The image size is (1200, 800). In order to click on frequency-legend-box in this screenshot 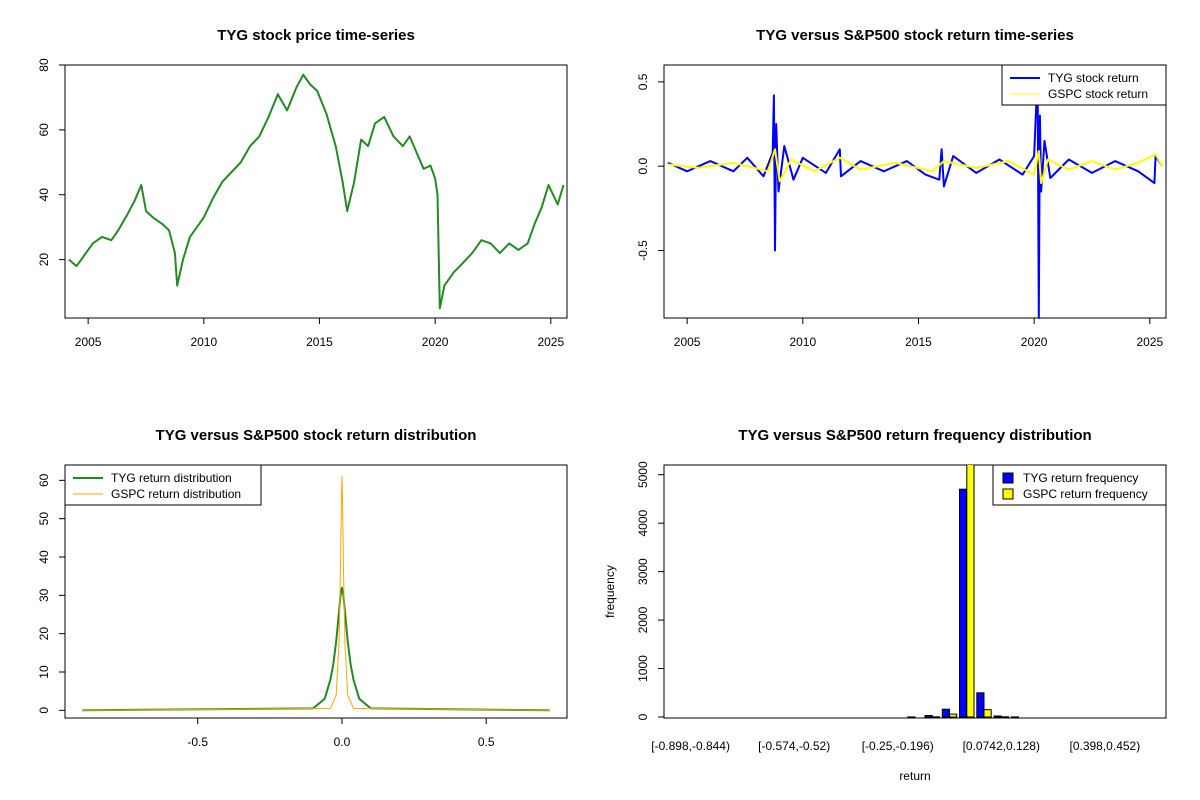, I will do `click(1079, 485)`.